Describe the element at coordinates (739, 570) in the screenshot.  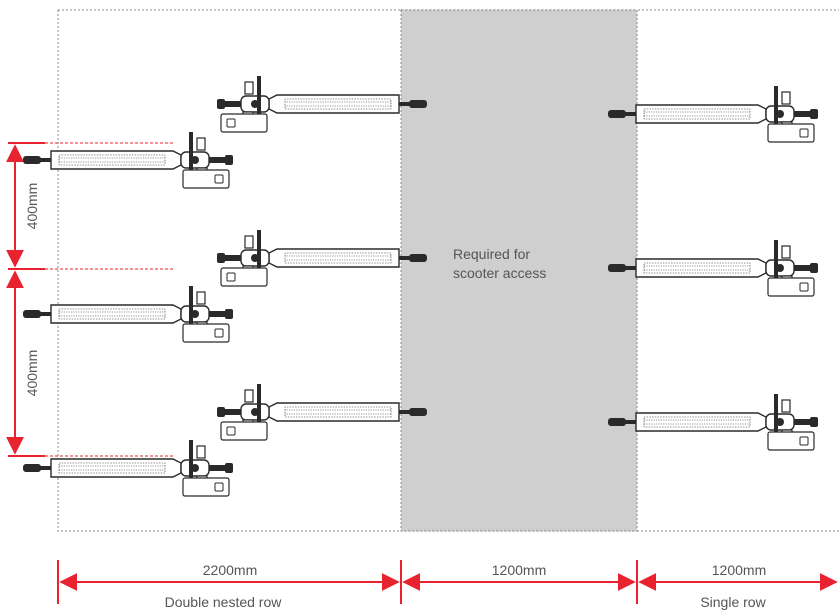
I see `dimension-label-1200-single: 1200mm` at that location.